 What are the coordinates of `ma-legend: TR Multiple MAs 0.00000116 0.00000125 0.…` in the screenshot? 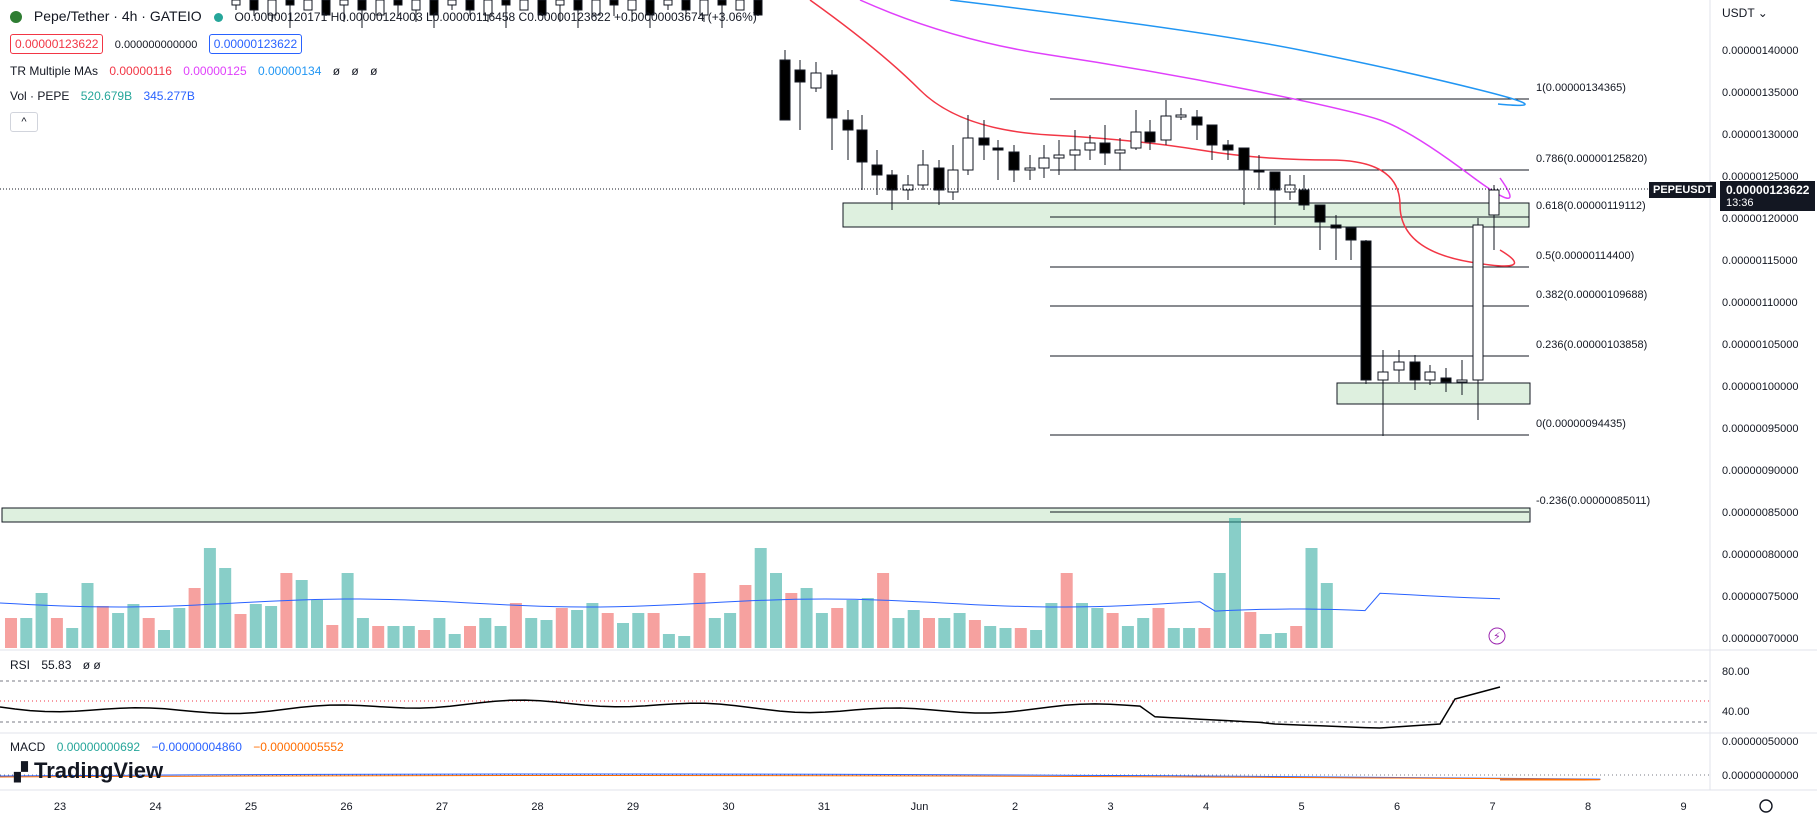 It's located at (197, 71).